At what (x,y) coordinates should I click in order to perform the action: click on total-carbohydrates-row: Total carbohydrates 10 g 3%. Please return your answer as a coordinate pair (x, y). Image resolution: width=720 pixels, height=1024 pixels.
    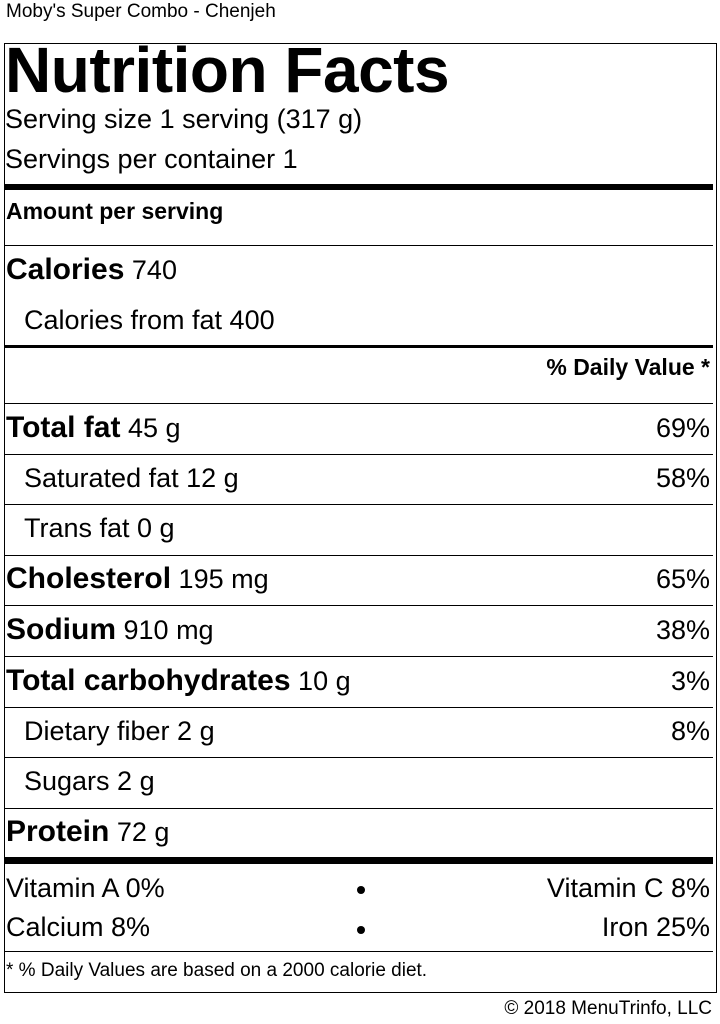
    Looking at the image, I should click on (357, 681).